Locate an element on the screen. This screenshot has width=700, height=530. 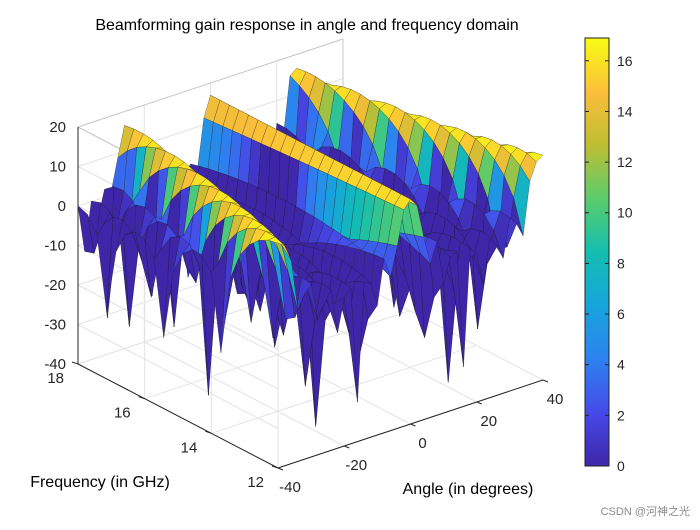
x-tick-label: 0 is located at coordinates (422, 443).